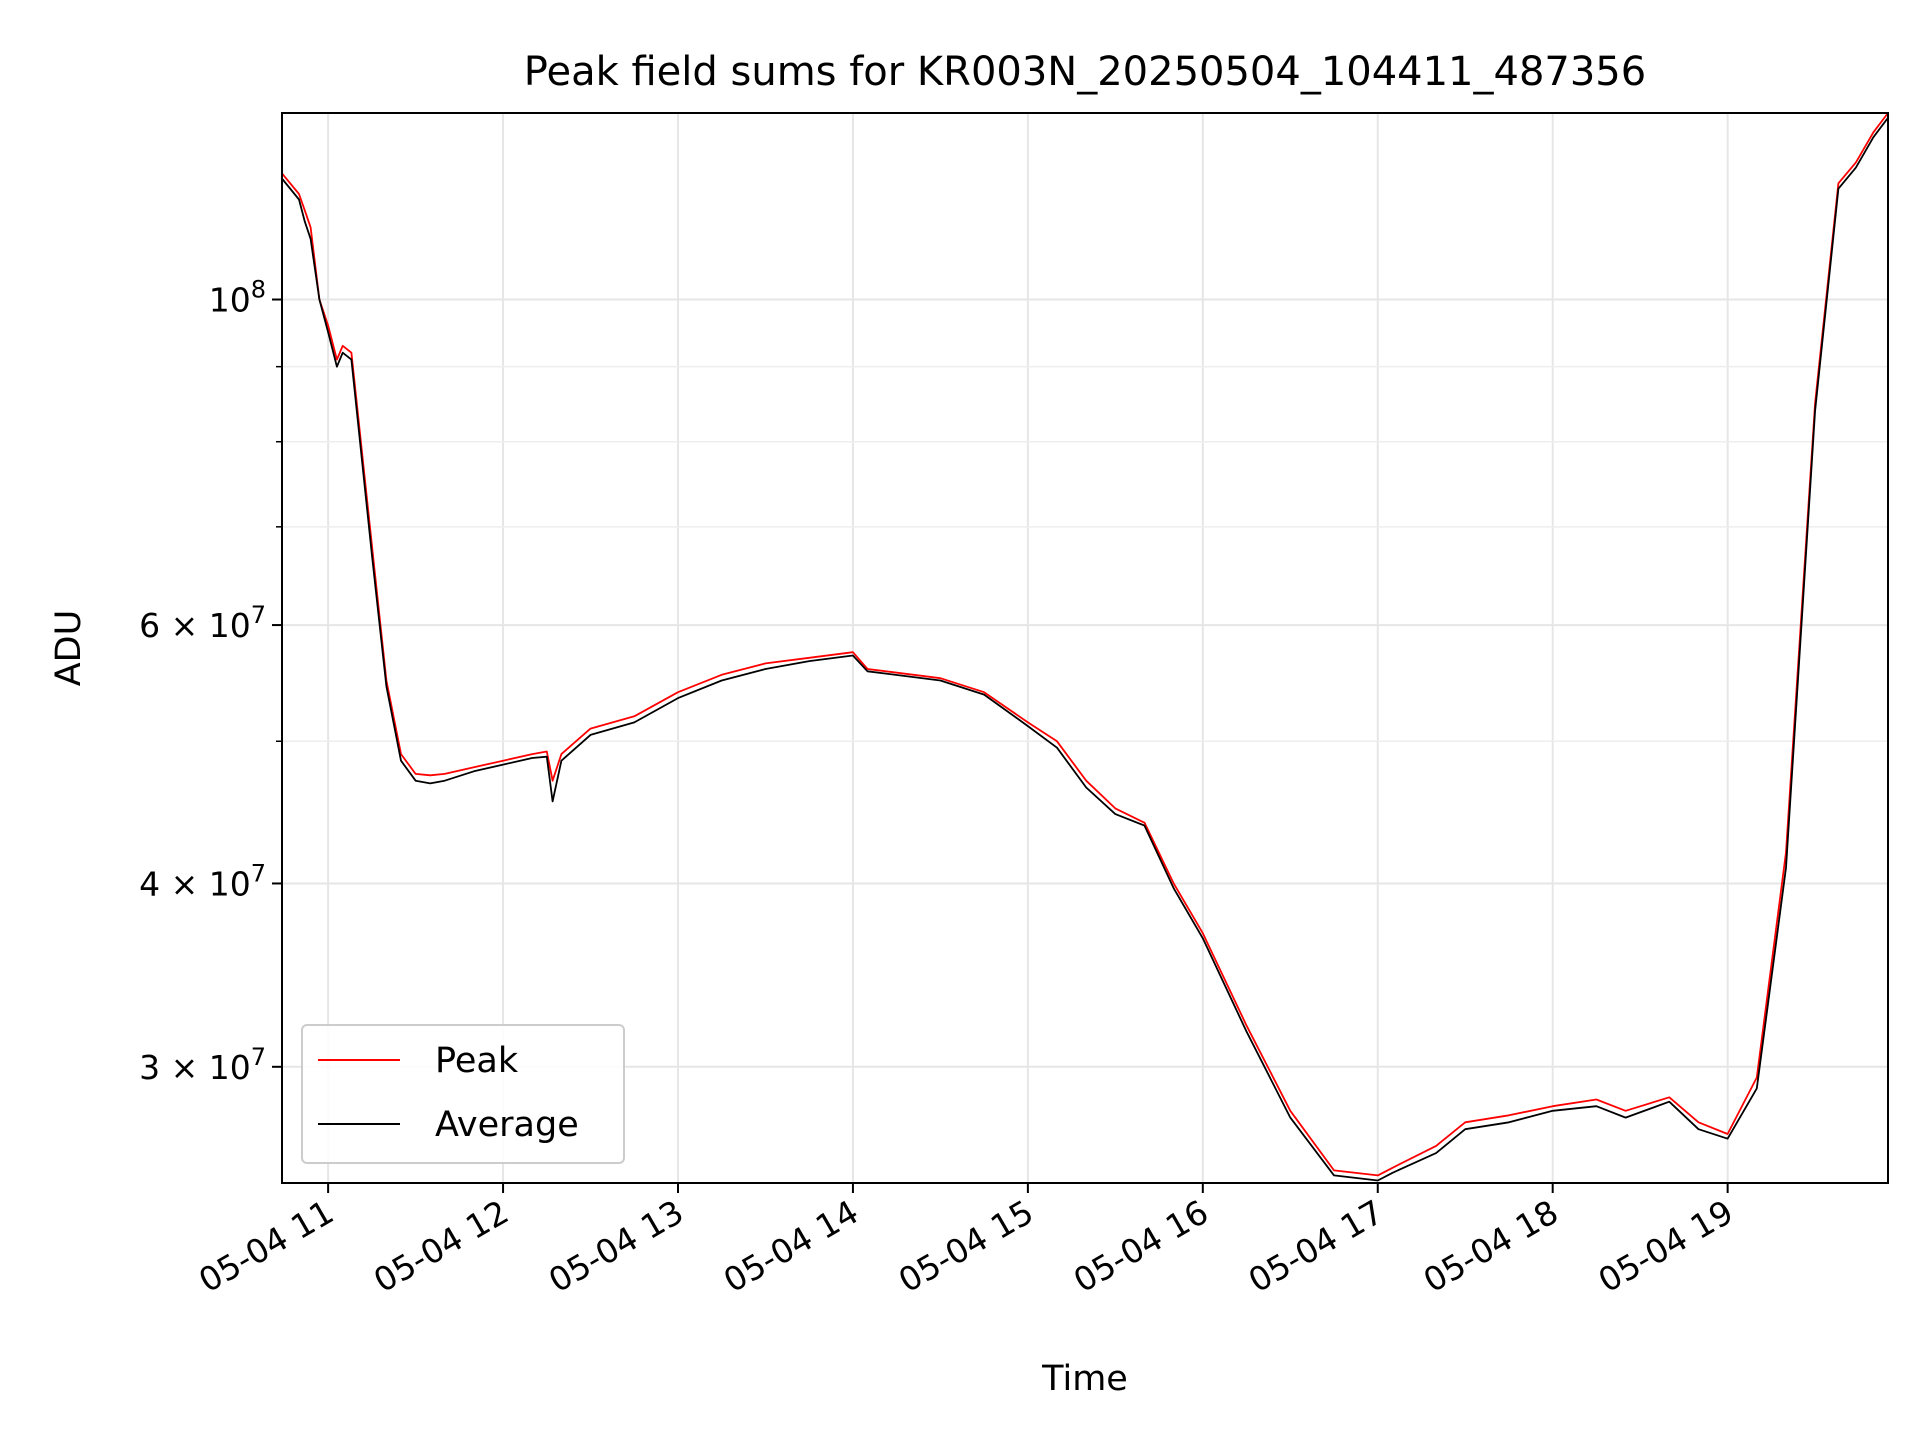  I want to click on y-tick-label: 6 × 107, so click(202, 623).